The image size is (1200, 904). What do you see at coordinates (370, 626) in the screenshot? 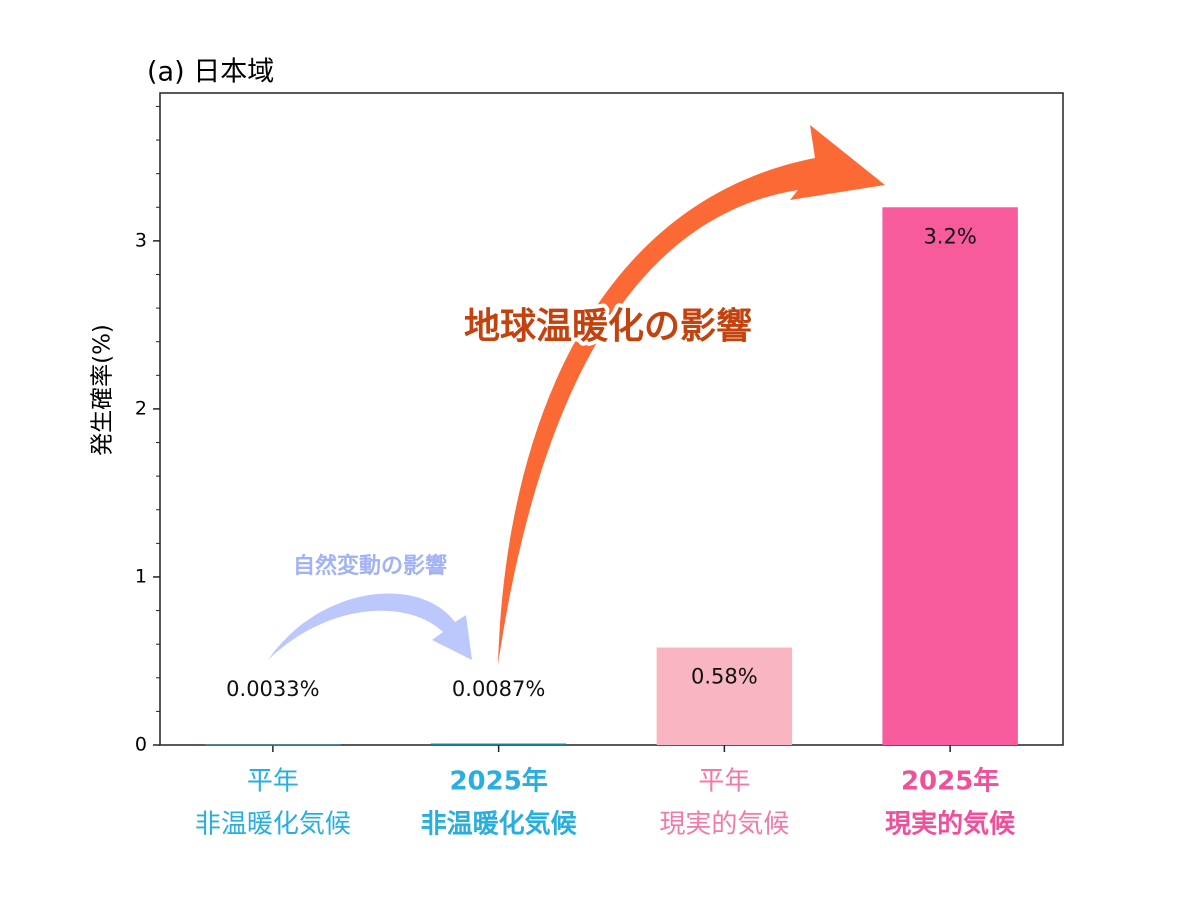
I see `variability-arrow` at bounding box center [370, 626].